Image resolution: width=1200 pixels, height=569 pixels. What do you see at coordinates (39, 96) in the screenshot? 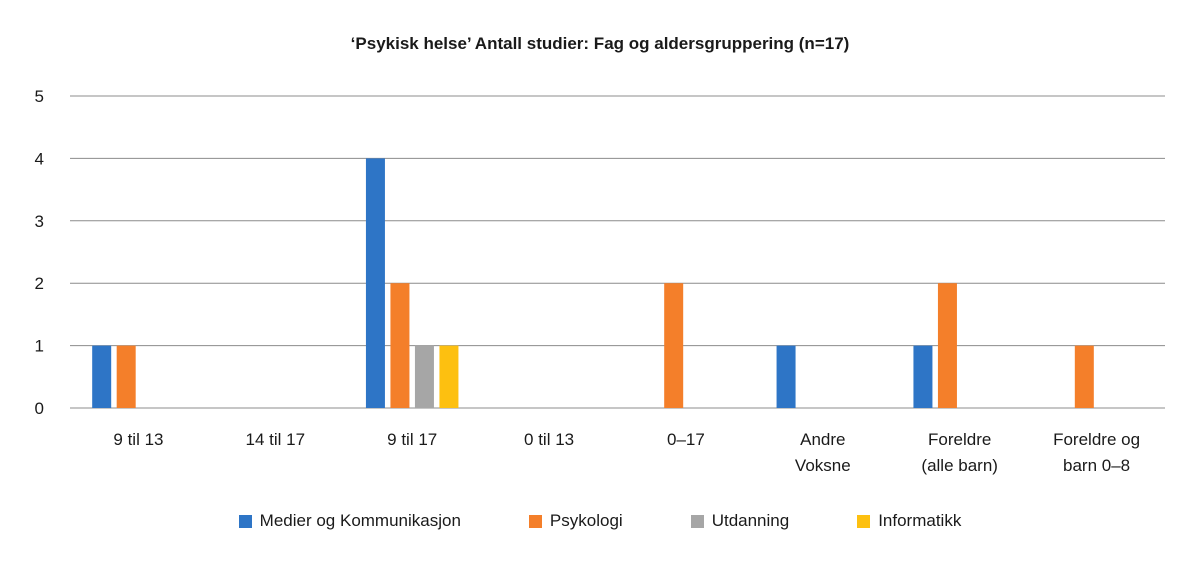
I see `y-tick-label: 5` at bounding box center [39, 96].